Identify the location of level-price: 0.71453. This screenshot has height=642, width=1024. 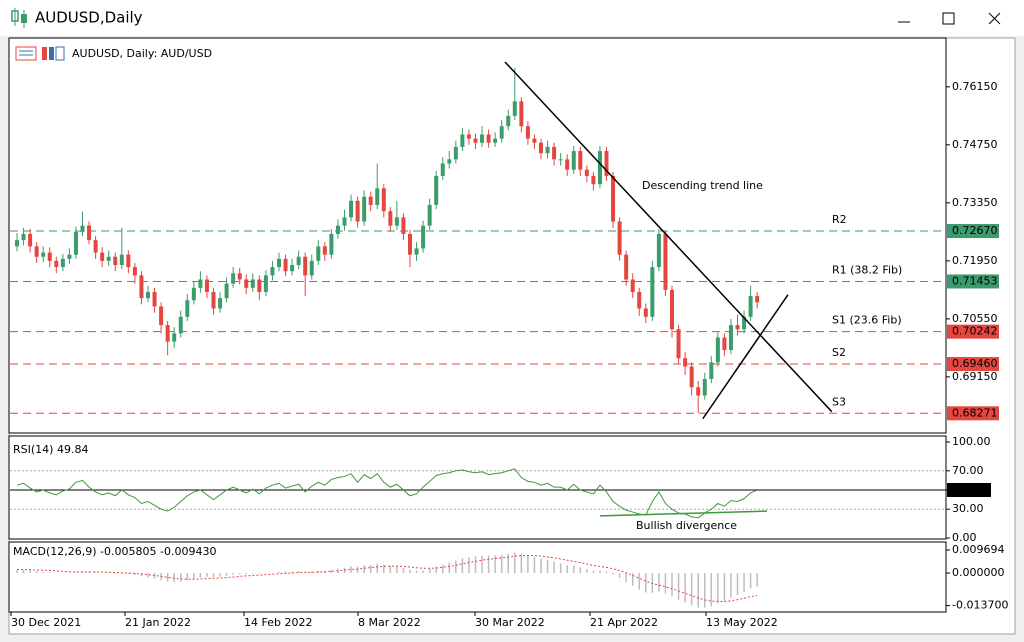
(975, 280).